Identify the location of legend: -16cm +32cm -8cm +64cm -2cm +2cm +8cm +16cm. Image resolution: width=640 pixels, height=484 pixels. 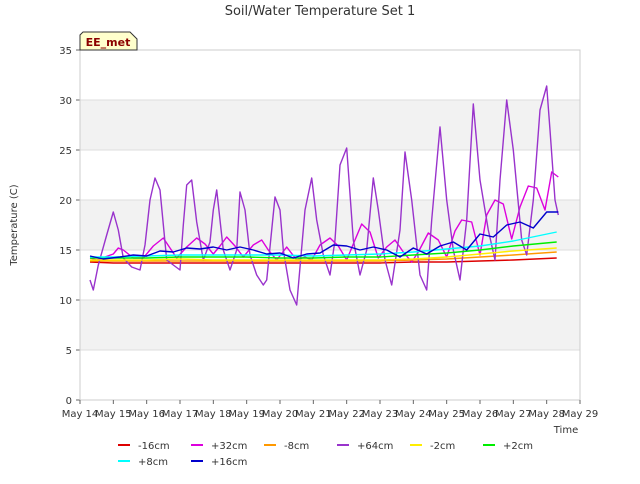
(325, 454).